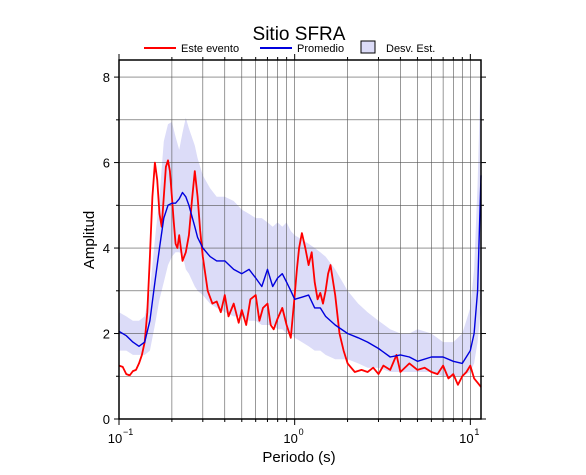 This screenshot has height=475, width=586. Describe the element at coordinates (289, 47) in the screenshot. I see `legend: Este evento Promedio Desv. Est.` at that location.